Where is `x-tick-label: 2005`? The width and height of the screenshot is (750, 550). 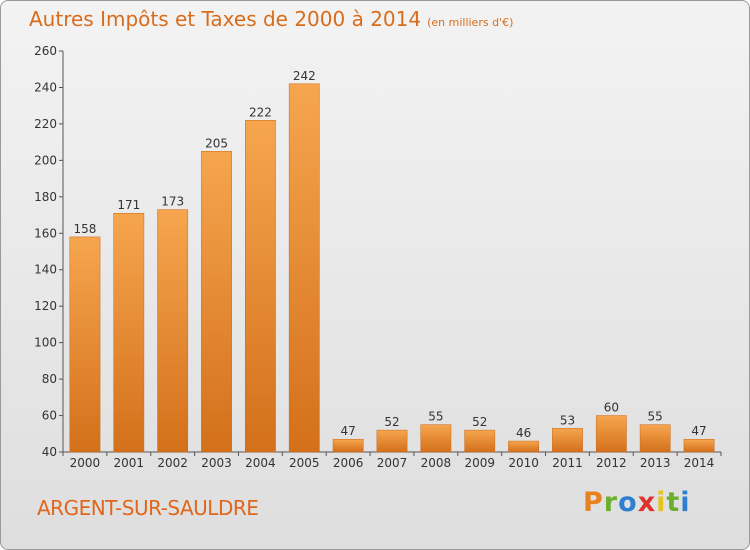 x-tick-label: 2005 is located at coordinates (304, 463).